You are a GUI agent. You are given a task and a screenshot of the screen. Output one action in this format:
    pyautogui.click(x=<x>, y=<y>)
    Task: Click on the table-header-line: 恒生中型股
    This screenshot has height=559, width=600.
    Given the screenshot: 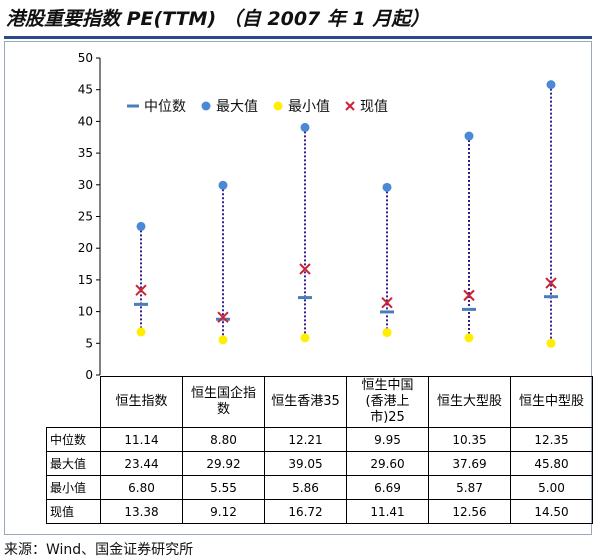 What is the action you would take?
    pyautogui.click(x=551, y=401)
    